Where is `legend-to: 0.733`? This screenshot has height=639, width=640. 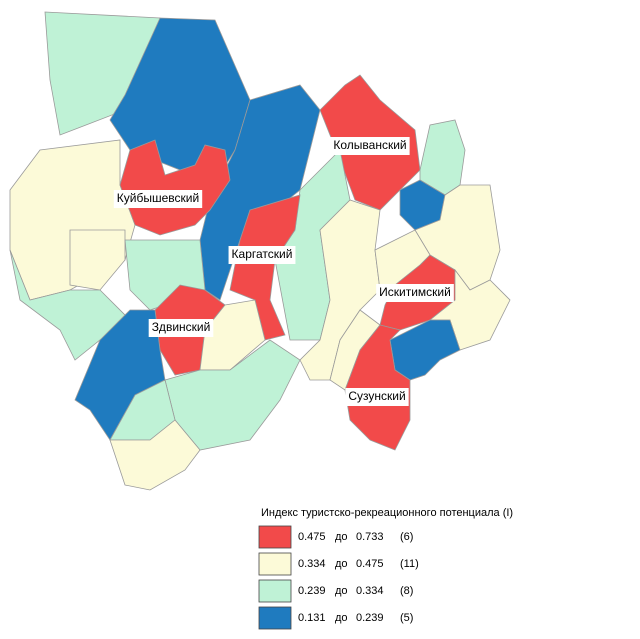
legend-to: 0.733 is located at coordinates (370, 537).